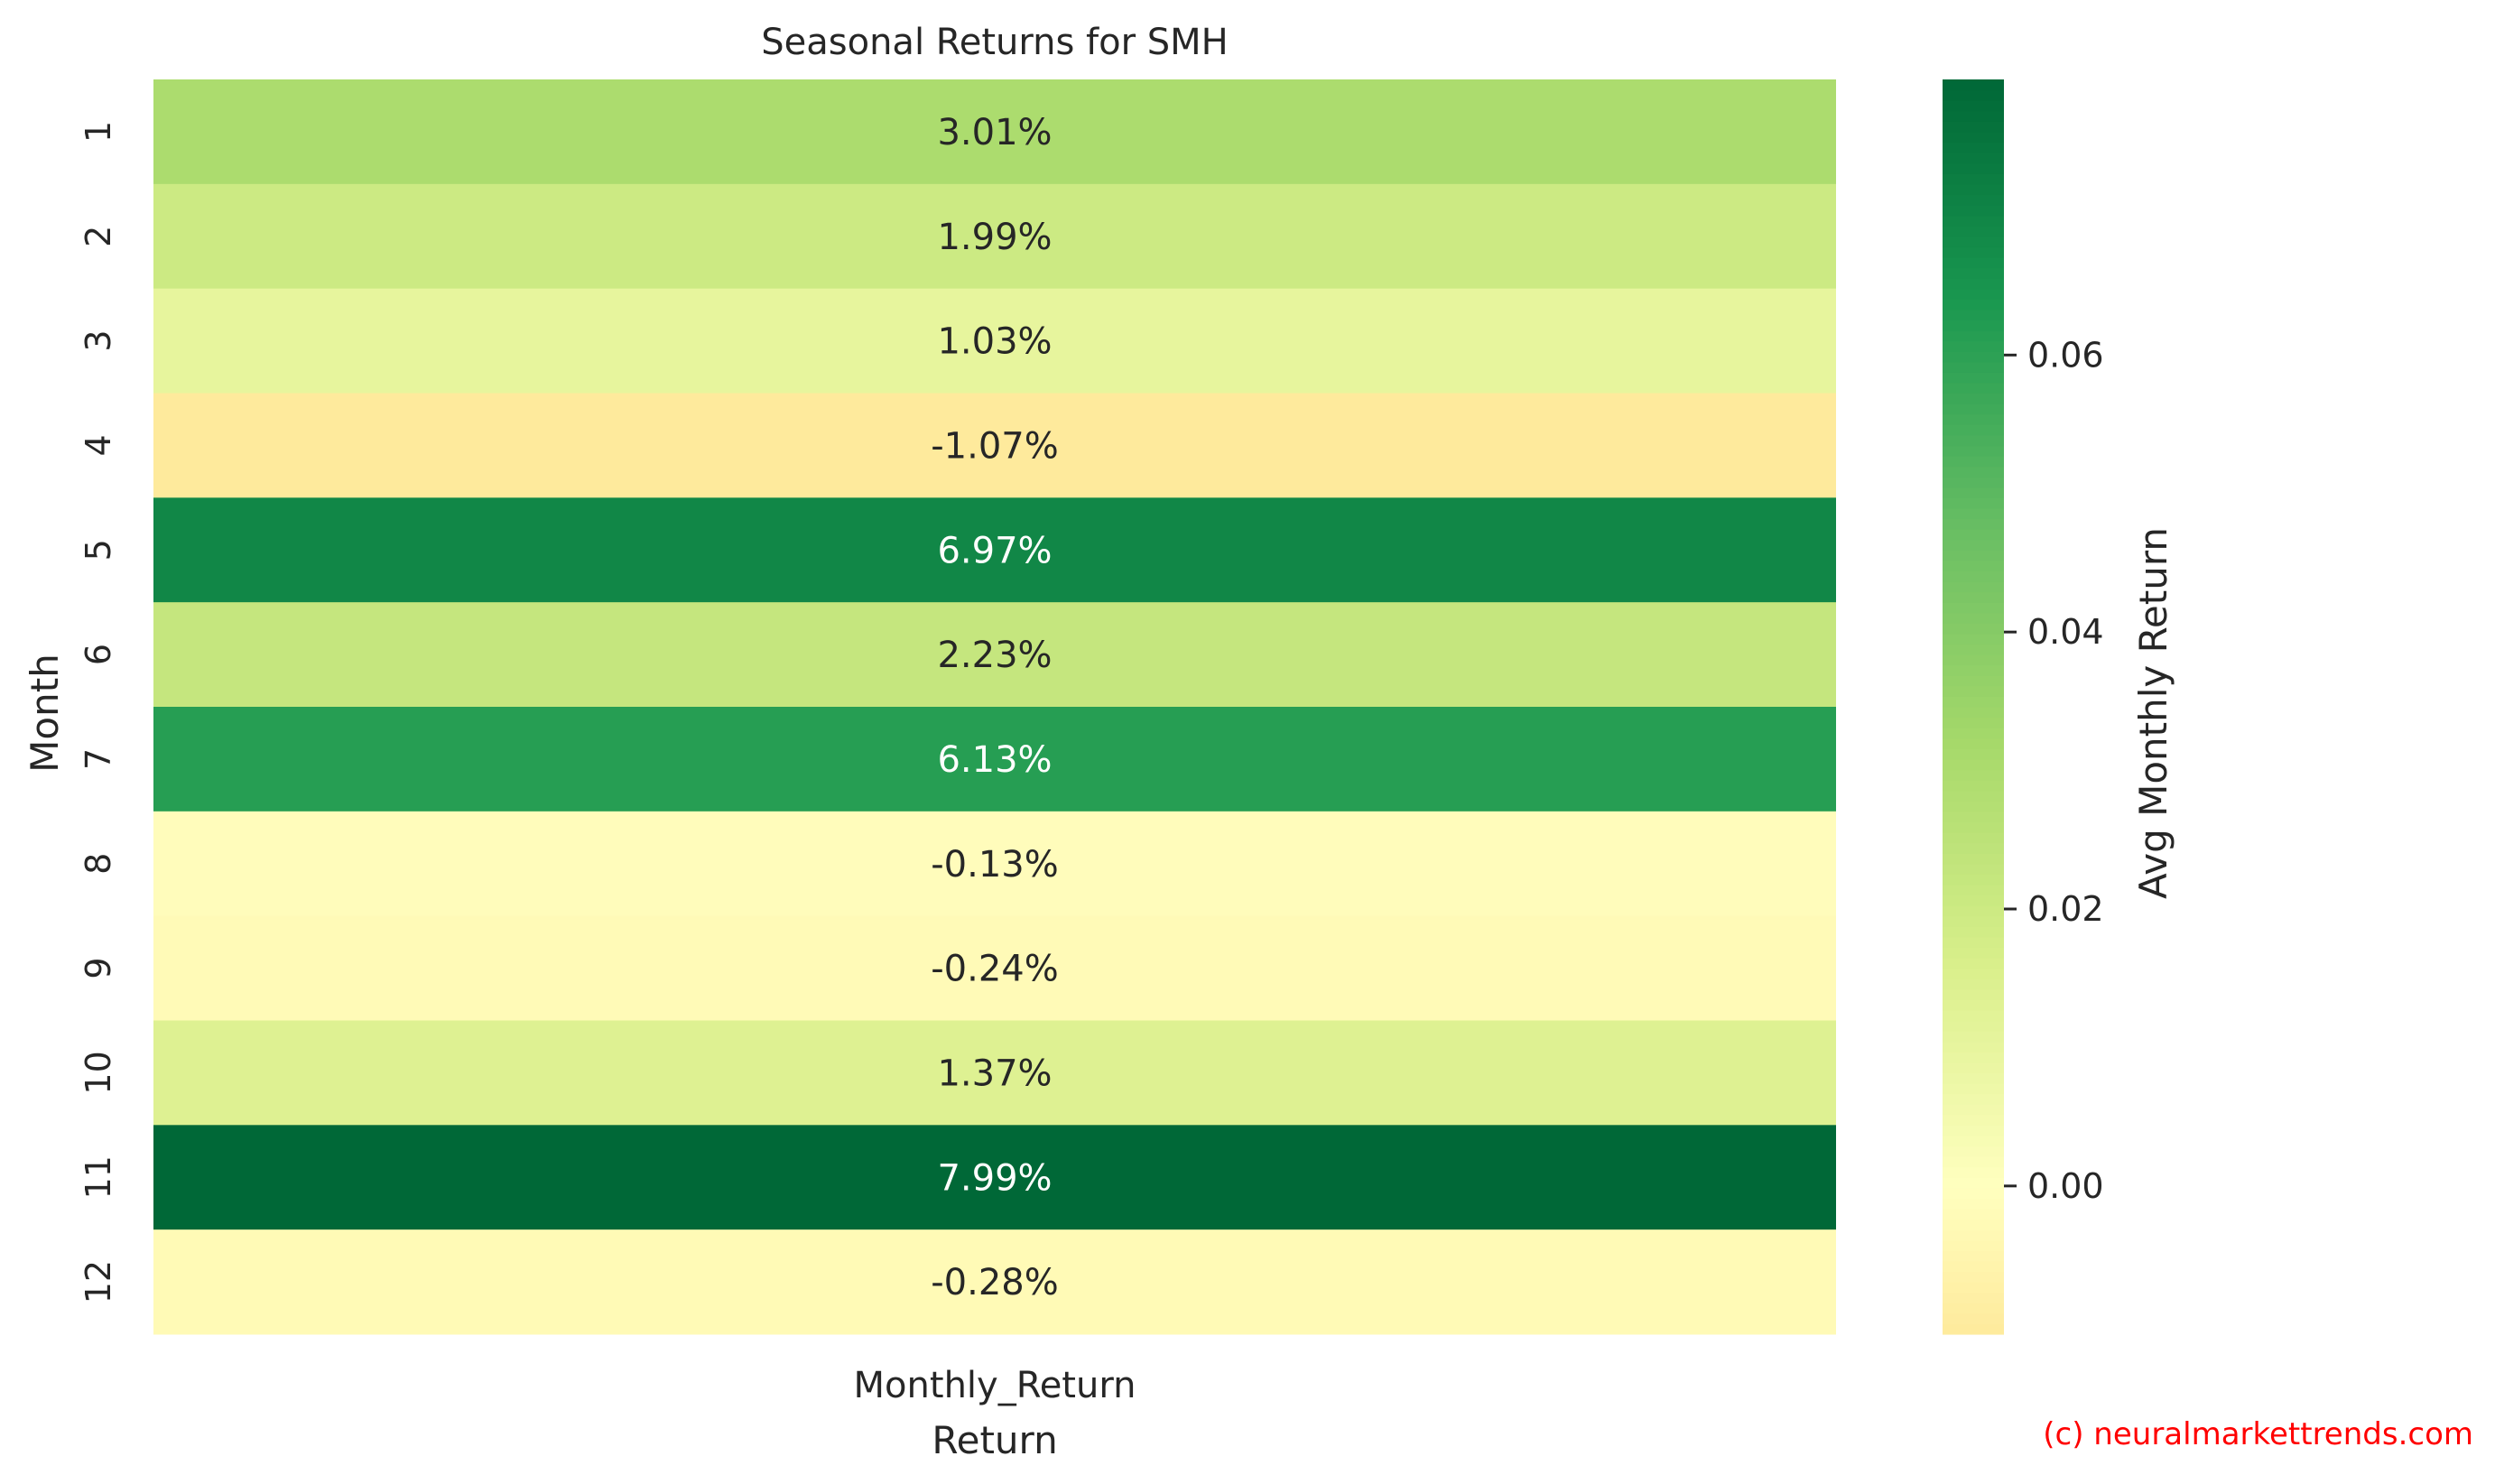  What do you see at coordinates (995, 43) in the screenshot?
I see `chart-title: Seasonal Returns for SMH` at bounding box center [995, 43].